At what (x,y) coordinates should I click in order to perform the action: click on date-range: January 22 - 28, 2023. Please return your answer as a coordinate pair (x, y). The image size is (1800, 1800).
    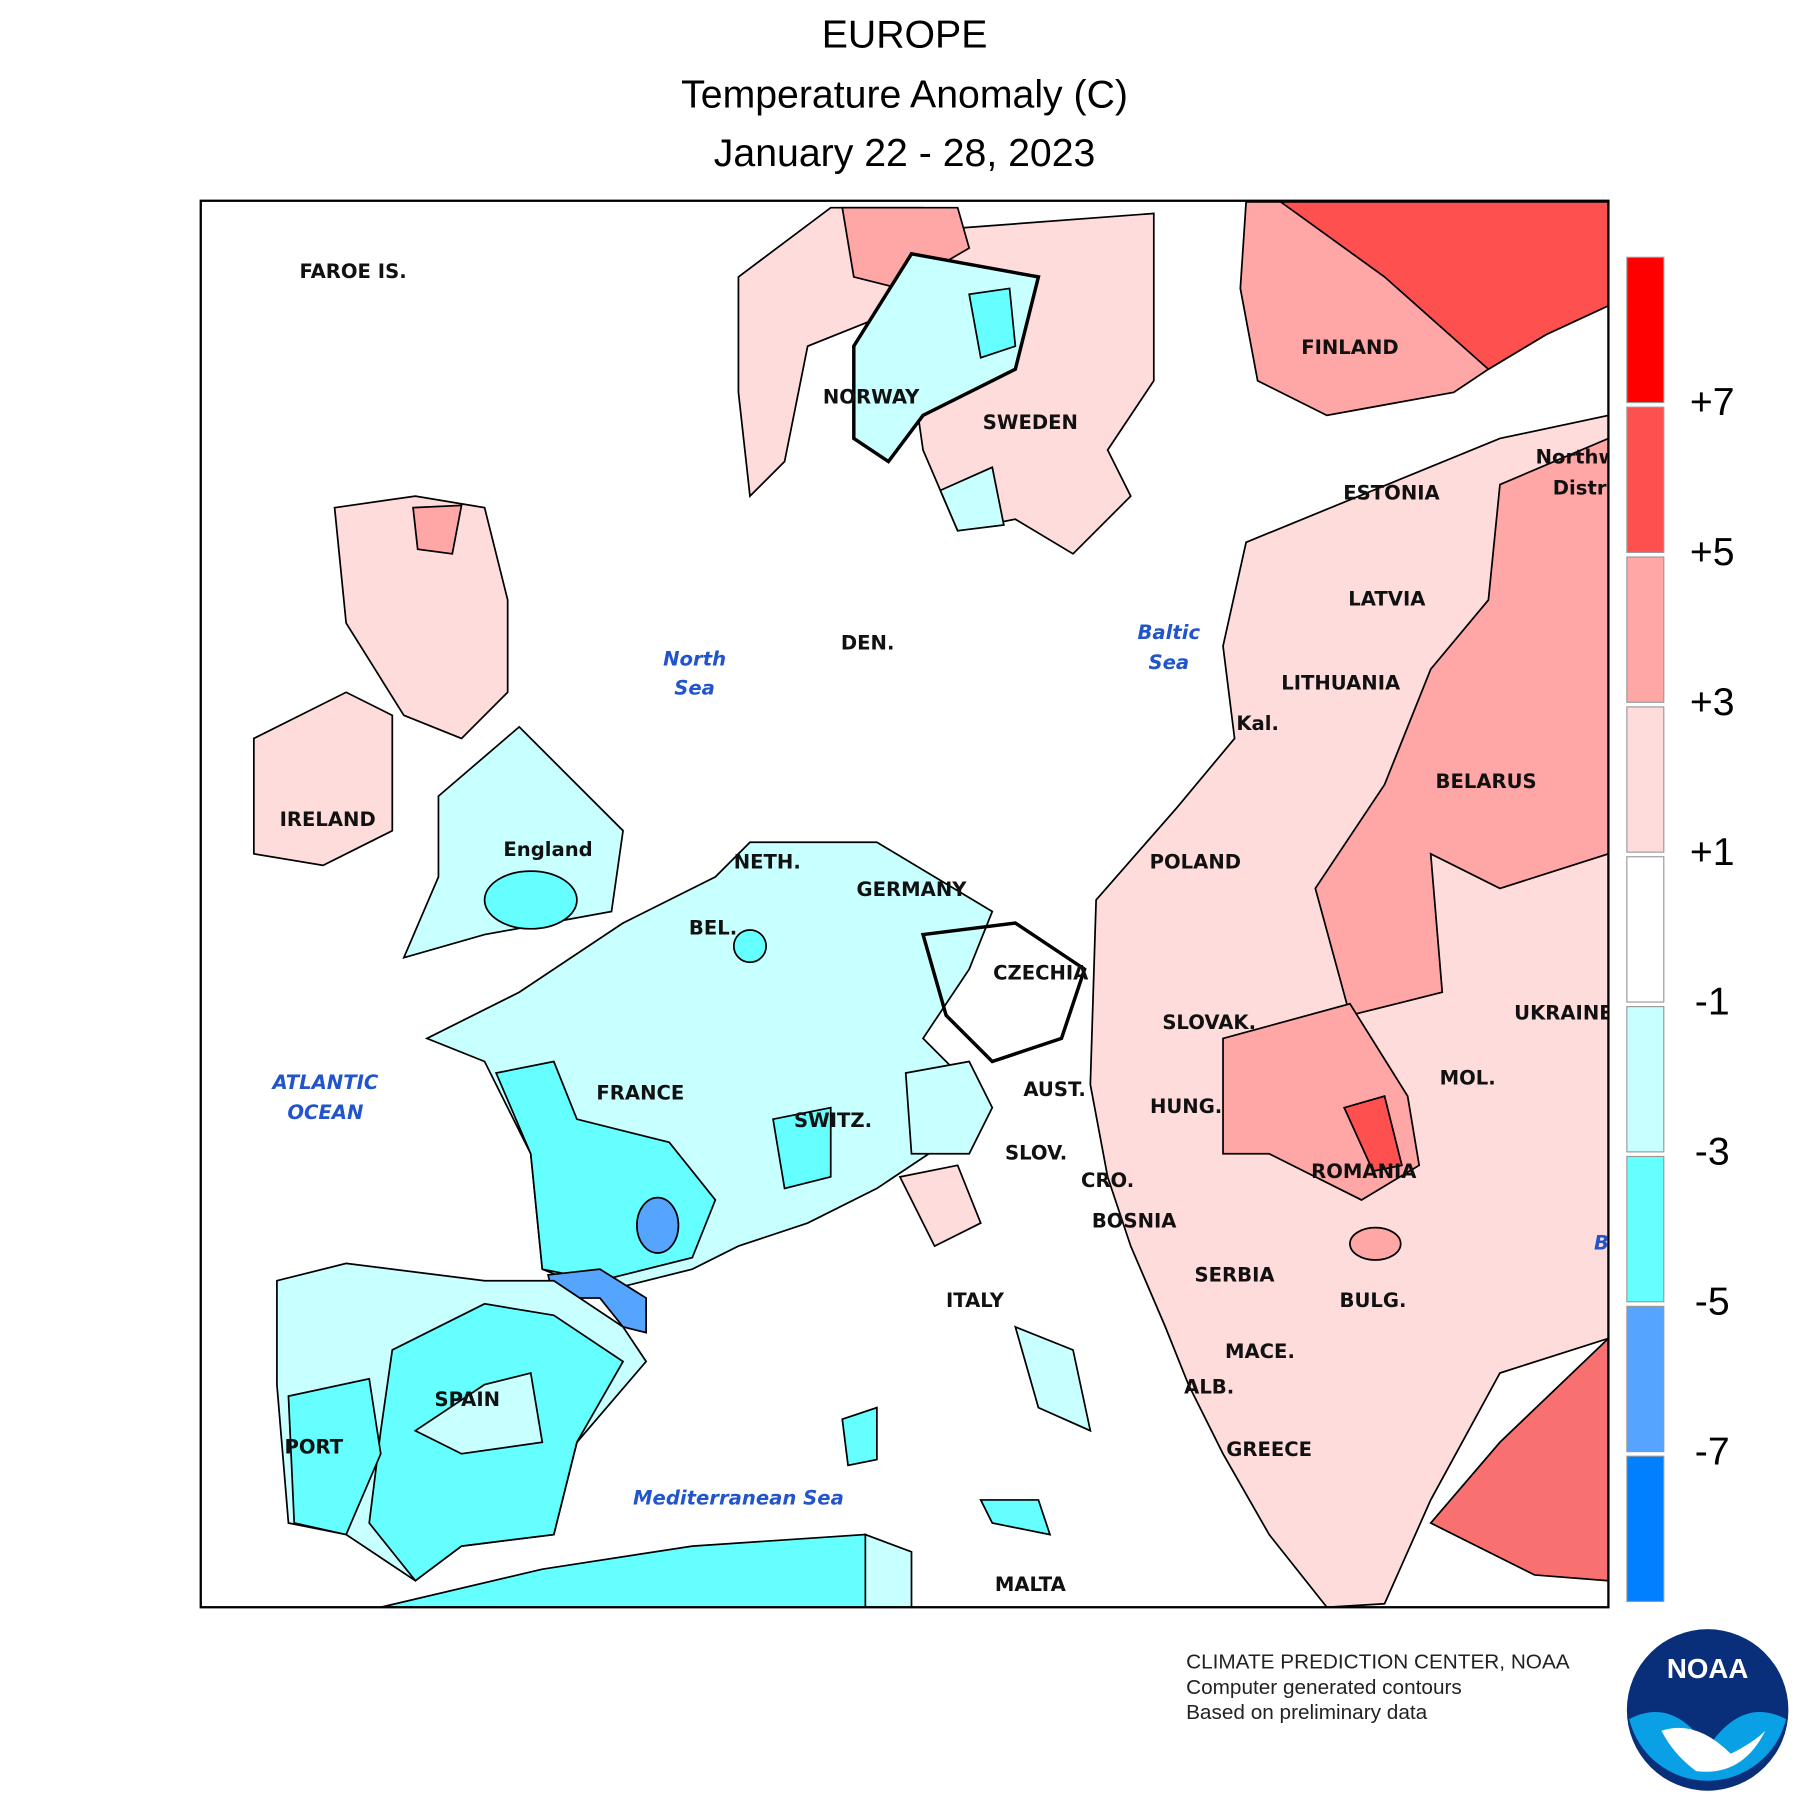
    Looking at the image, I should click on (905, 153).